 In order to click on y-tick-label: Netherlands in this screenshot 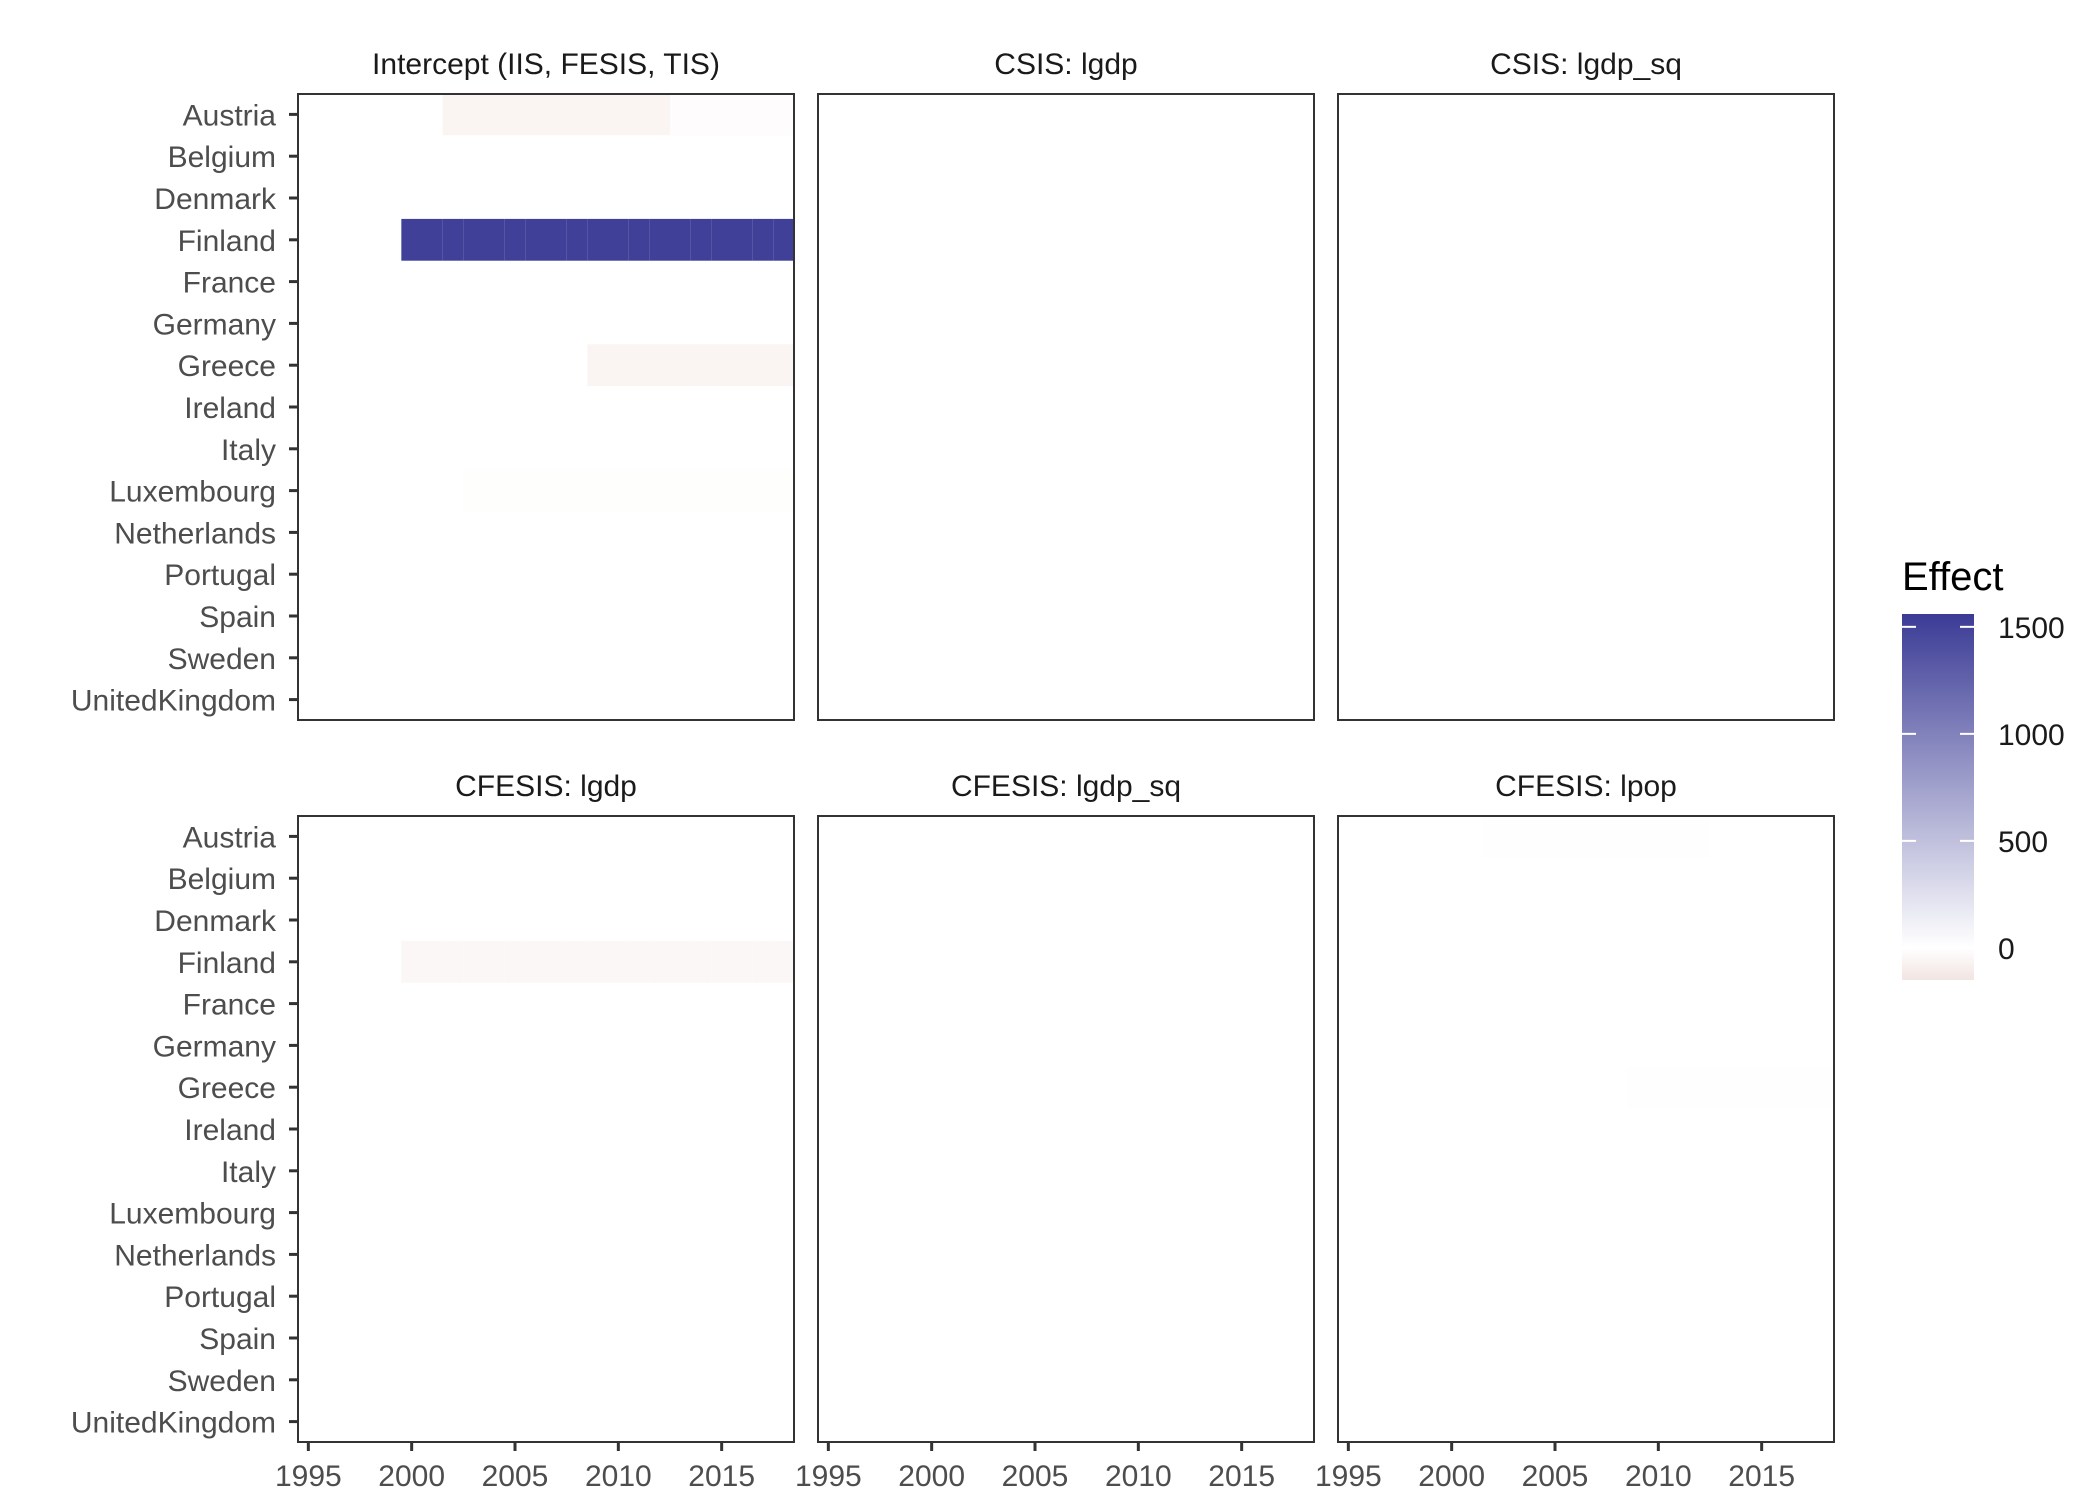, I will do `click(195, 1255)`.